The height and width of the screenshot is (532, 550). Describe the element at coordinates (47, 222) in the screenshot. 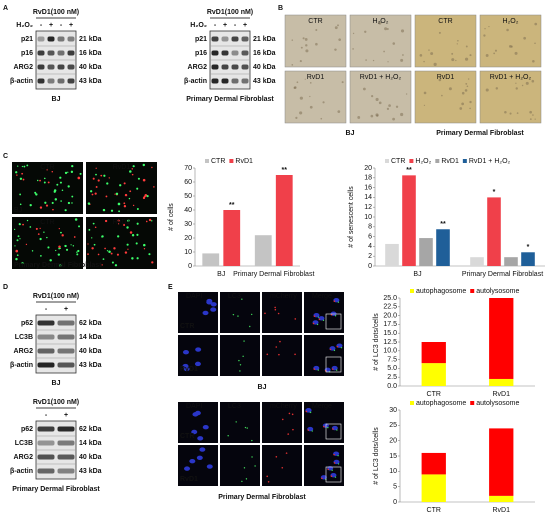

I see `image-label: CTR` at that location.